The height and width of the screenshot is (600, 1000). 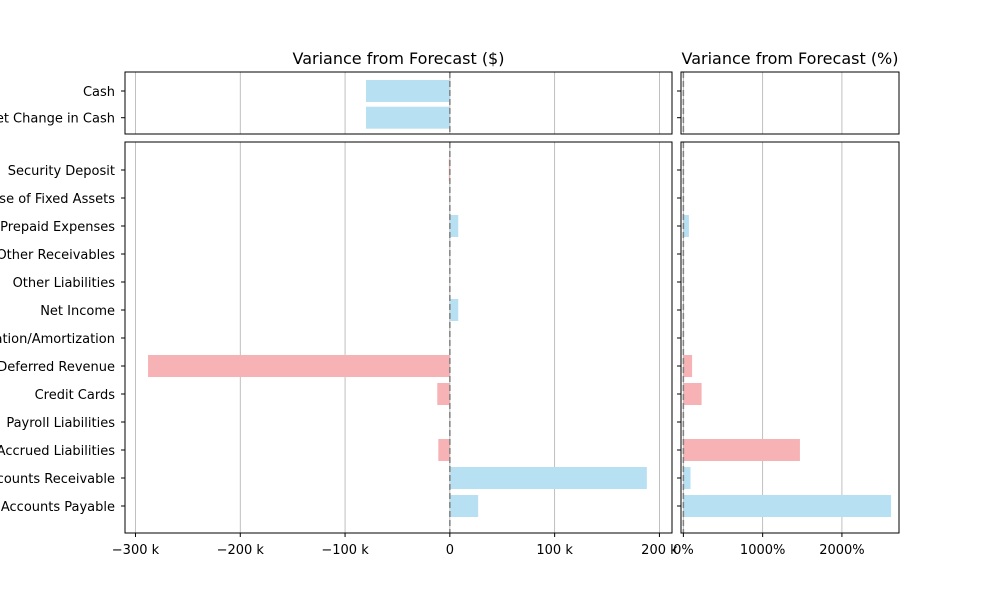 I want to click on dollar-xtick-label: 200 k, so click(x=659, y=550).